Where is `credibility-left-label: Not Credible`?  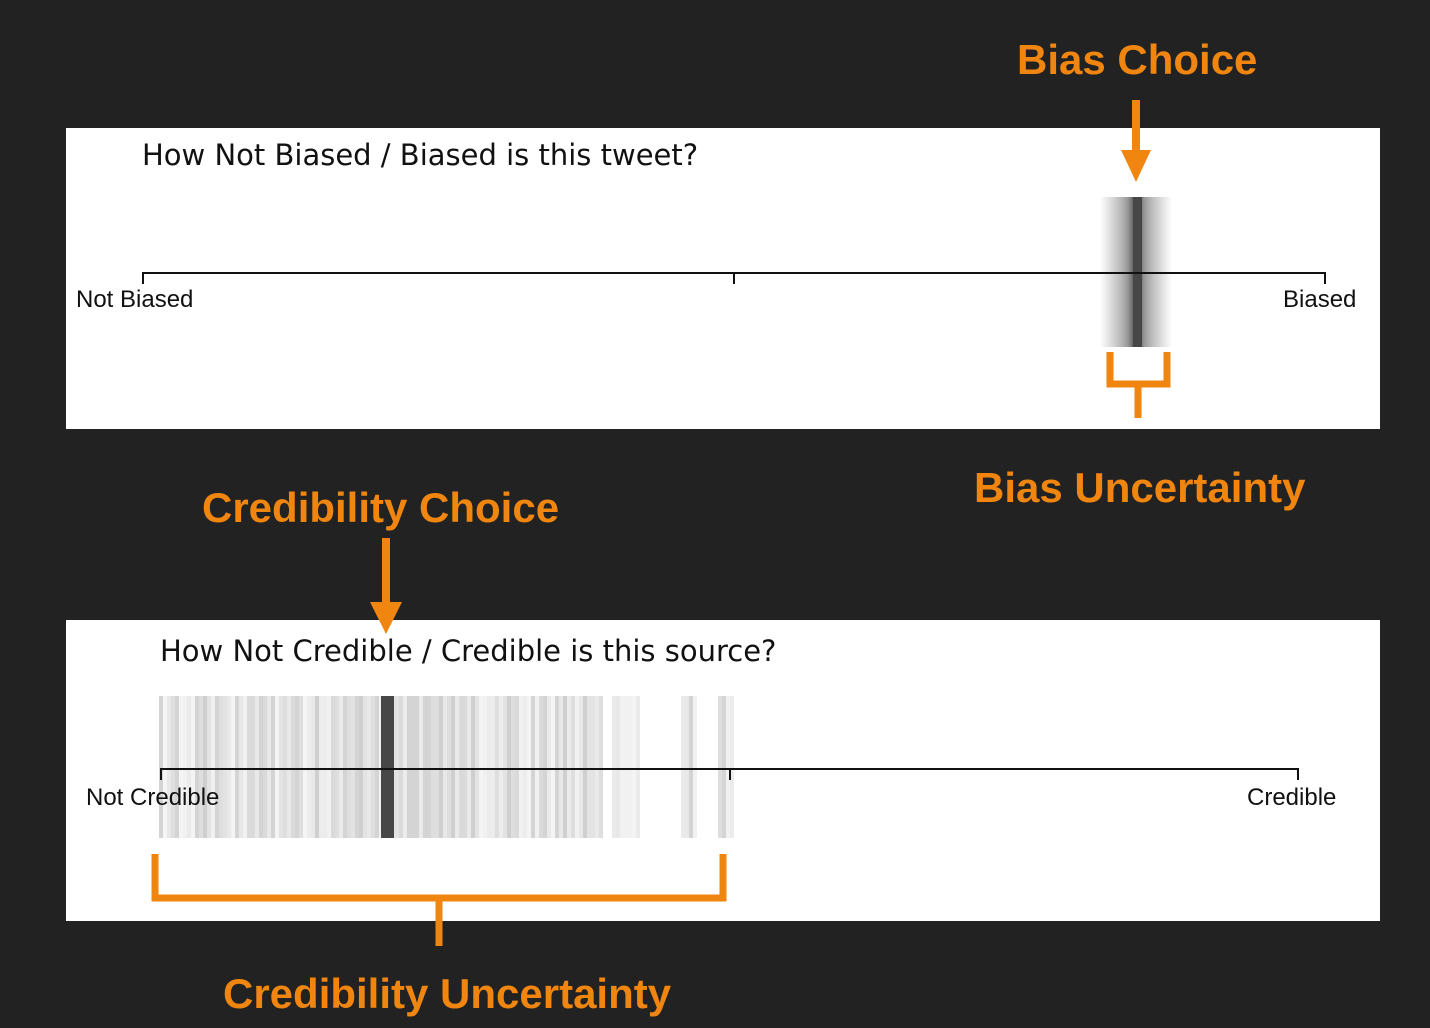 credibility-left-label: Not Credible is located at coordinates (153, 797).